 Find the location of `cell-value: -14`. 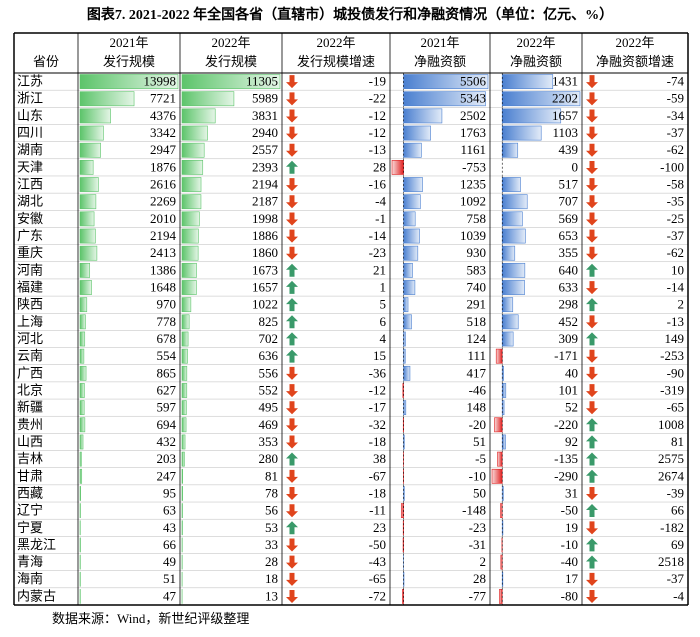

cell-value: -14 is located at coordinates (676, 287).